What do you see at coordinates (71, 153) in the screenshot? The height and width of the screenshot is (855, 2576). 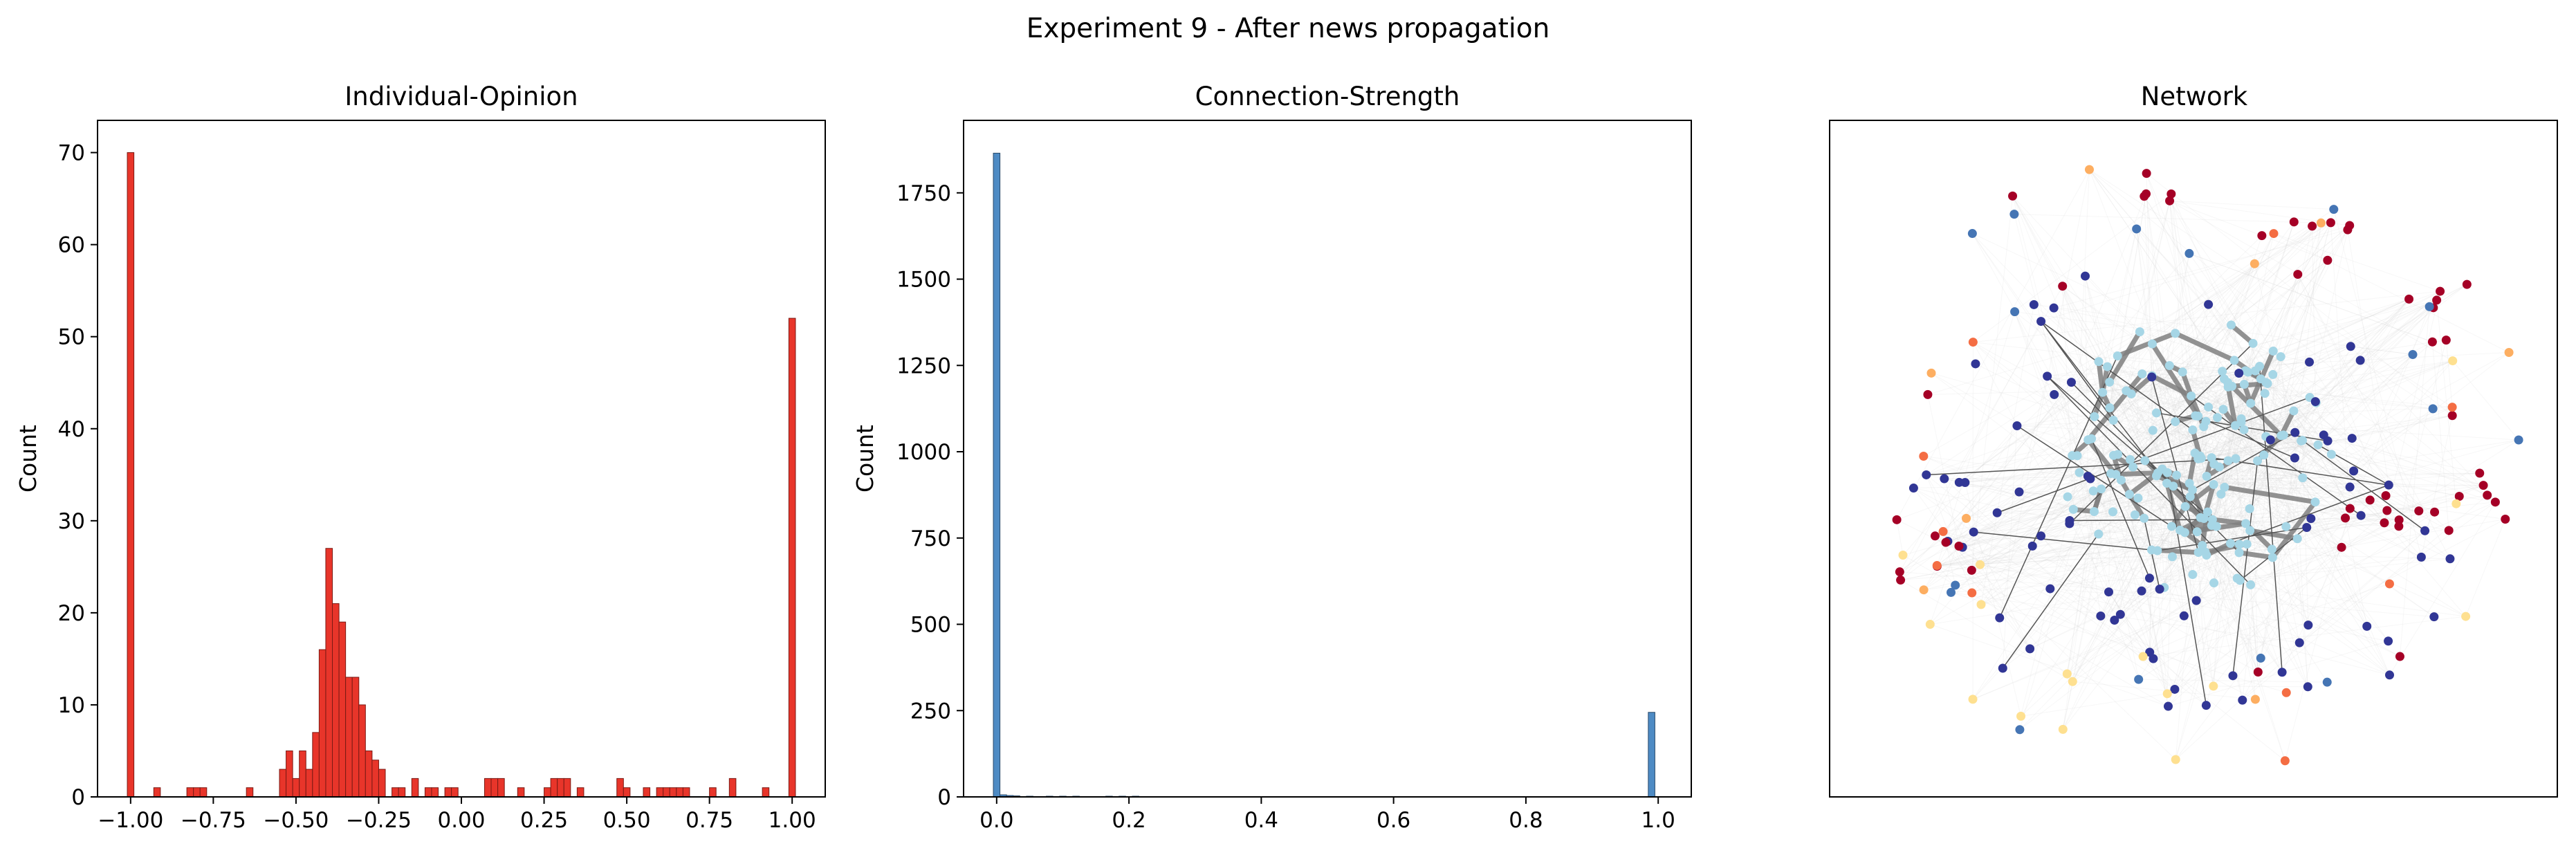 I see `y-tick-label: 70` at bounding box center [71, 153].